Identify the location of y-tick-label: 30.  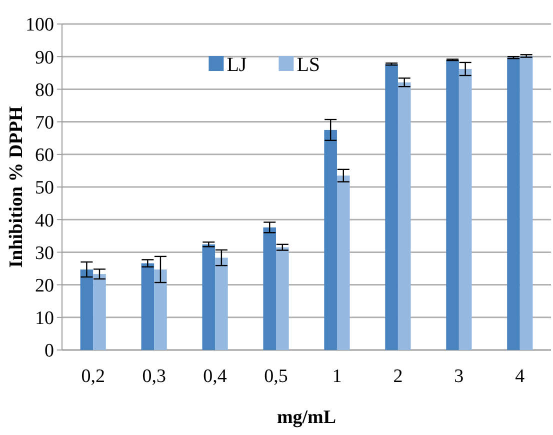
(44, 253).